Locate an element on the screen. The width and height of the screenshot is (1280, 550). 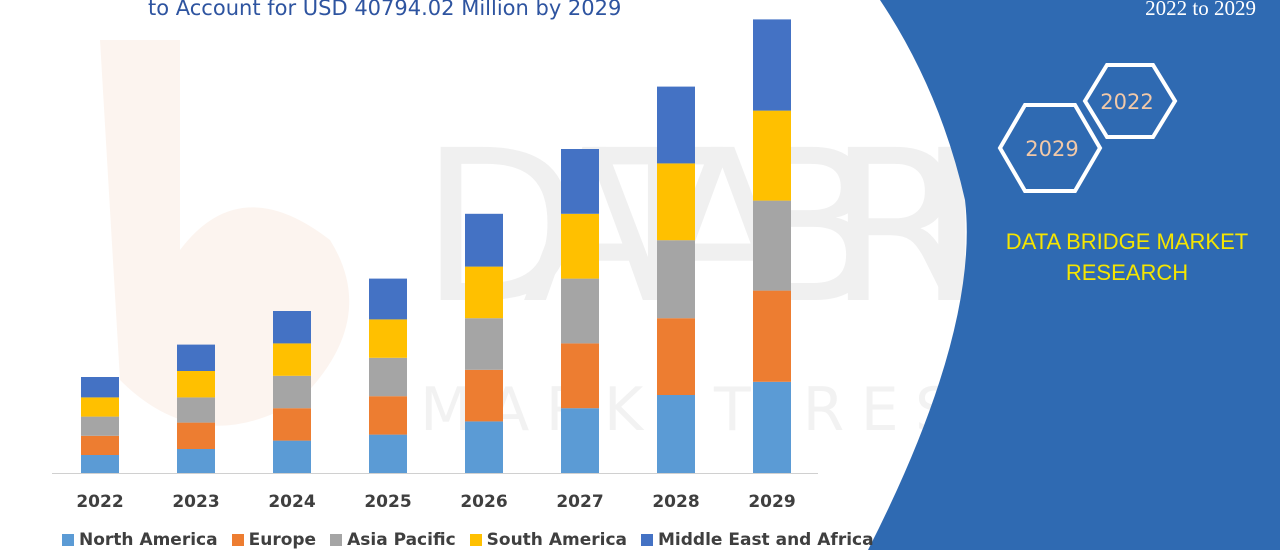
legend-item: Middle East and Africa is located at coordinates (757, 540).